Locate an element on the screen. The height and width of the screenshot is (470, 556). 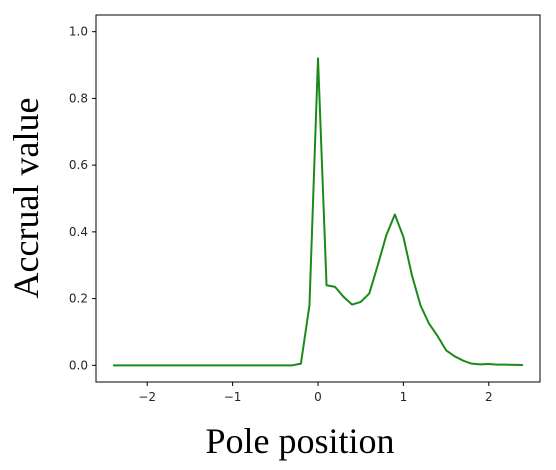
y-tick-label: 0.2 is located at coordinates (78, 299).